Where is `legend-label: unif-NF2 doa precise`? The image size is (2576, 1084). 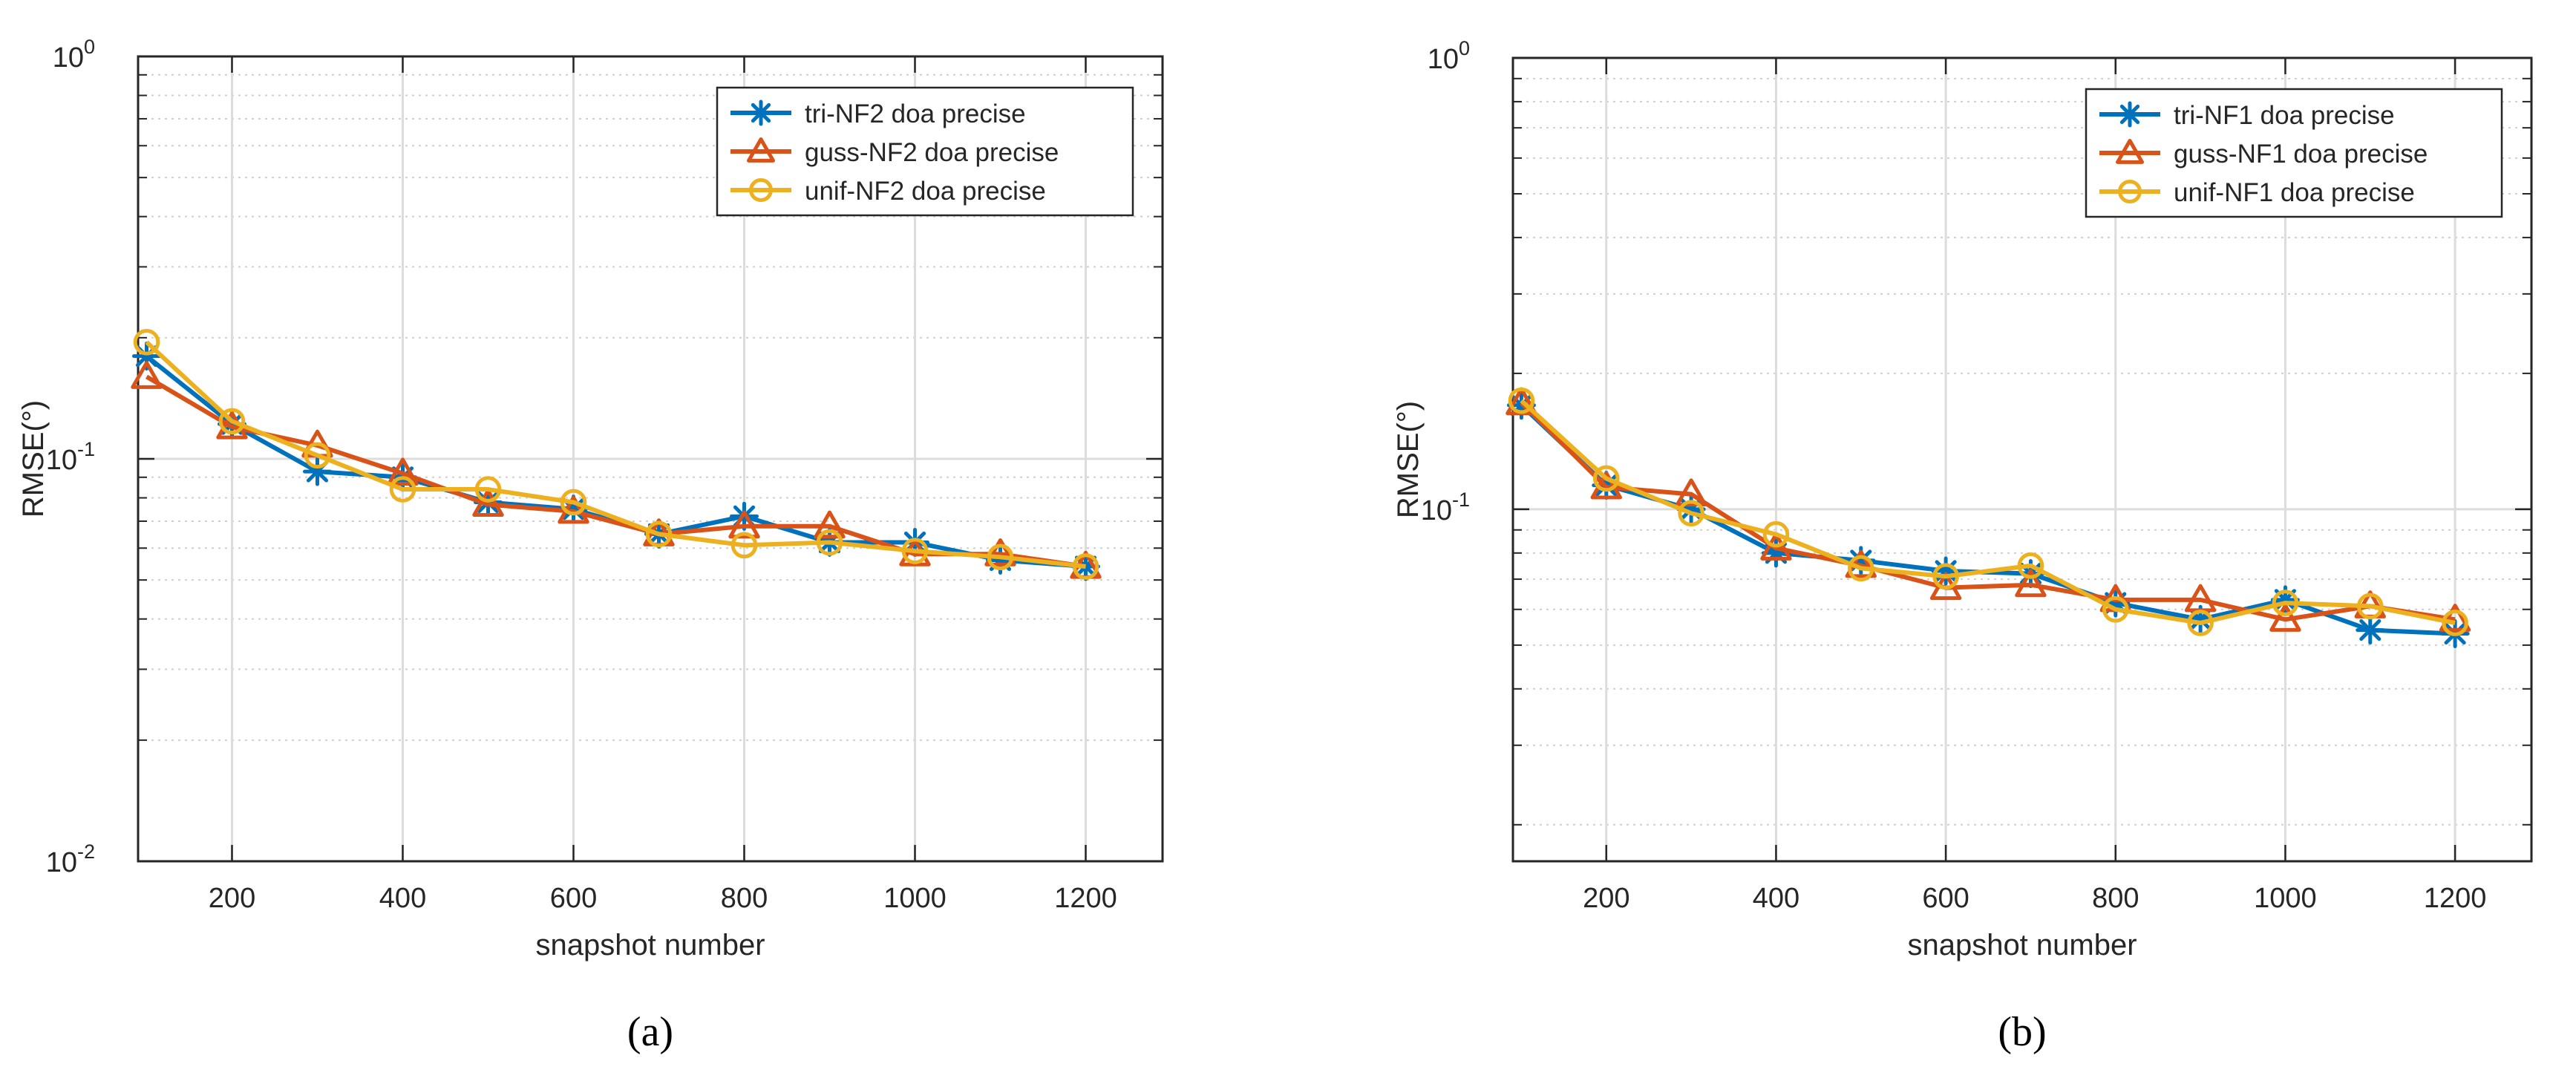 legend-label: unif-NF2 doa precise is located at coordinates (926, 191).